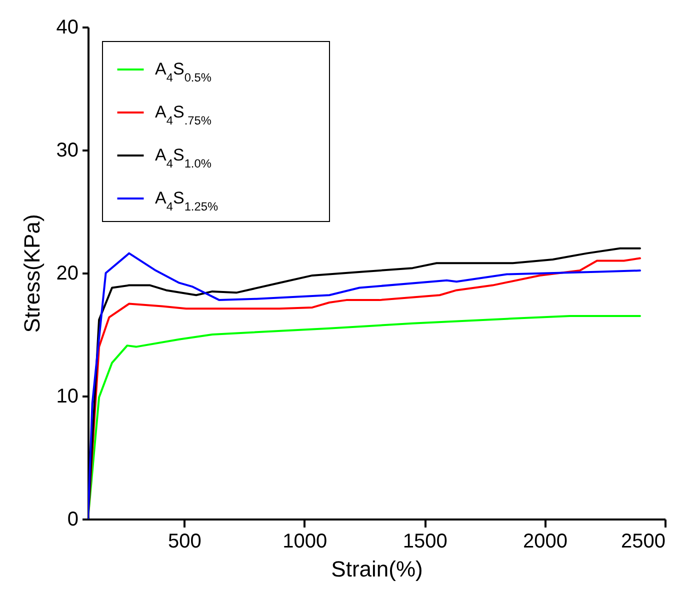 The height and width of the screenshot is (616, 694). Describe the element at coordinates (186, 201) in the screenshot. I see `legend-label: A$_{4}$S$_{1.25%}$` at that location.